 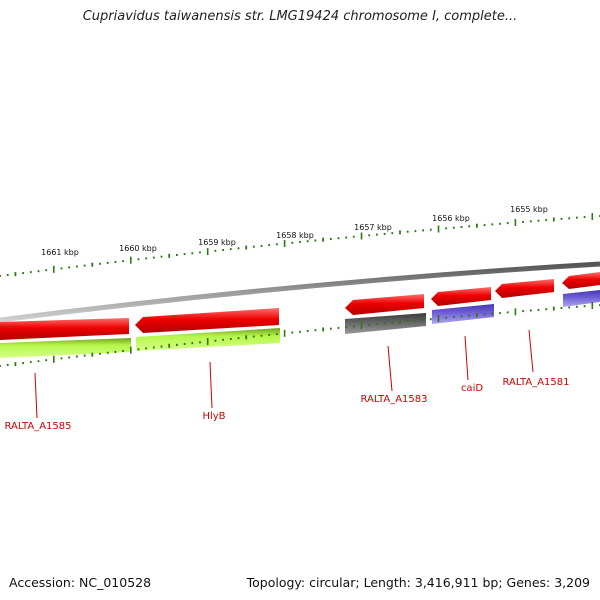 What do you see at coordinates (213, 416) in the screenshot?
I see `gene-label-hlyb: HlyB` at bounding box center [213, 416].